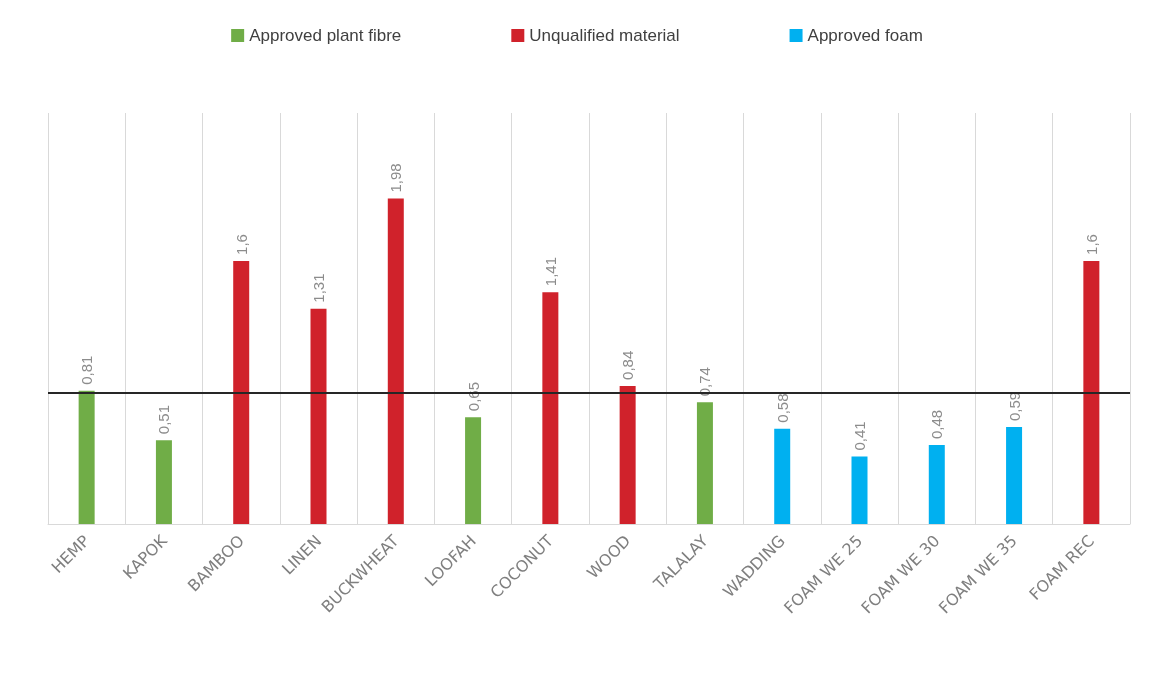 The image size is (1154, 675). I want to click on data-label: 1,98, so click(396, 178).